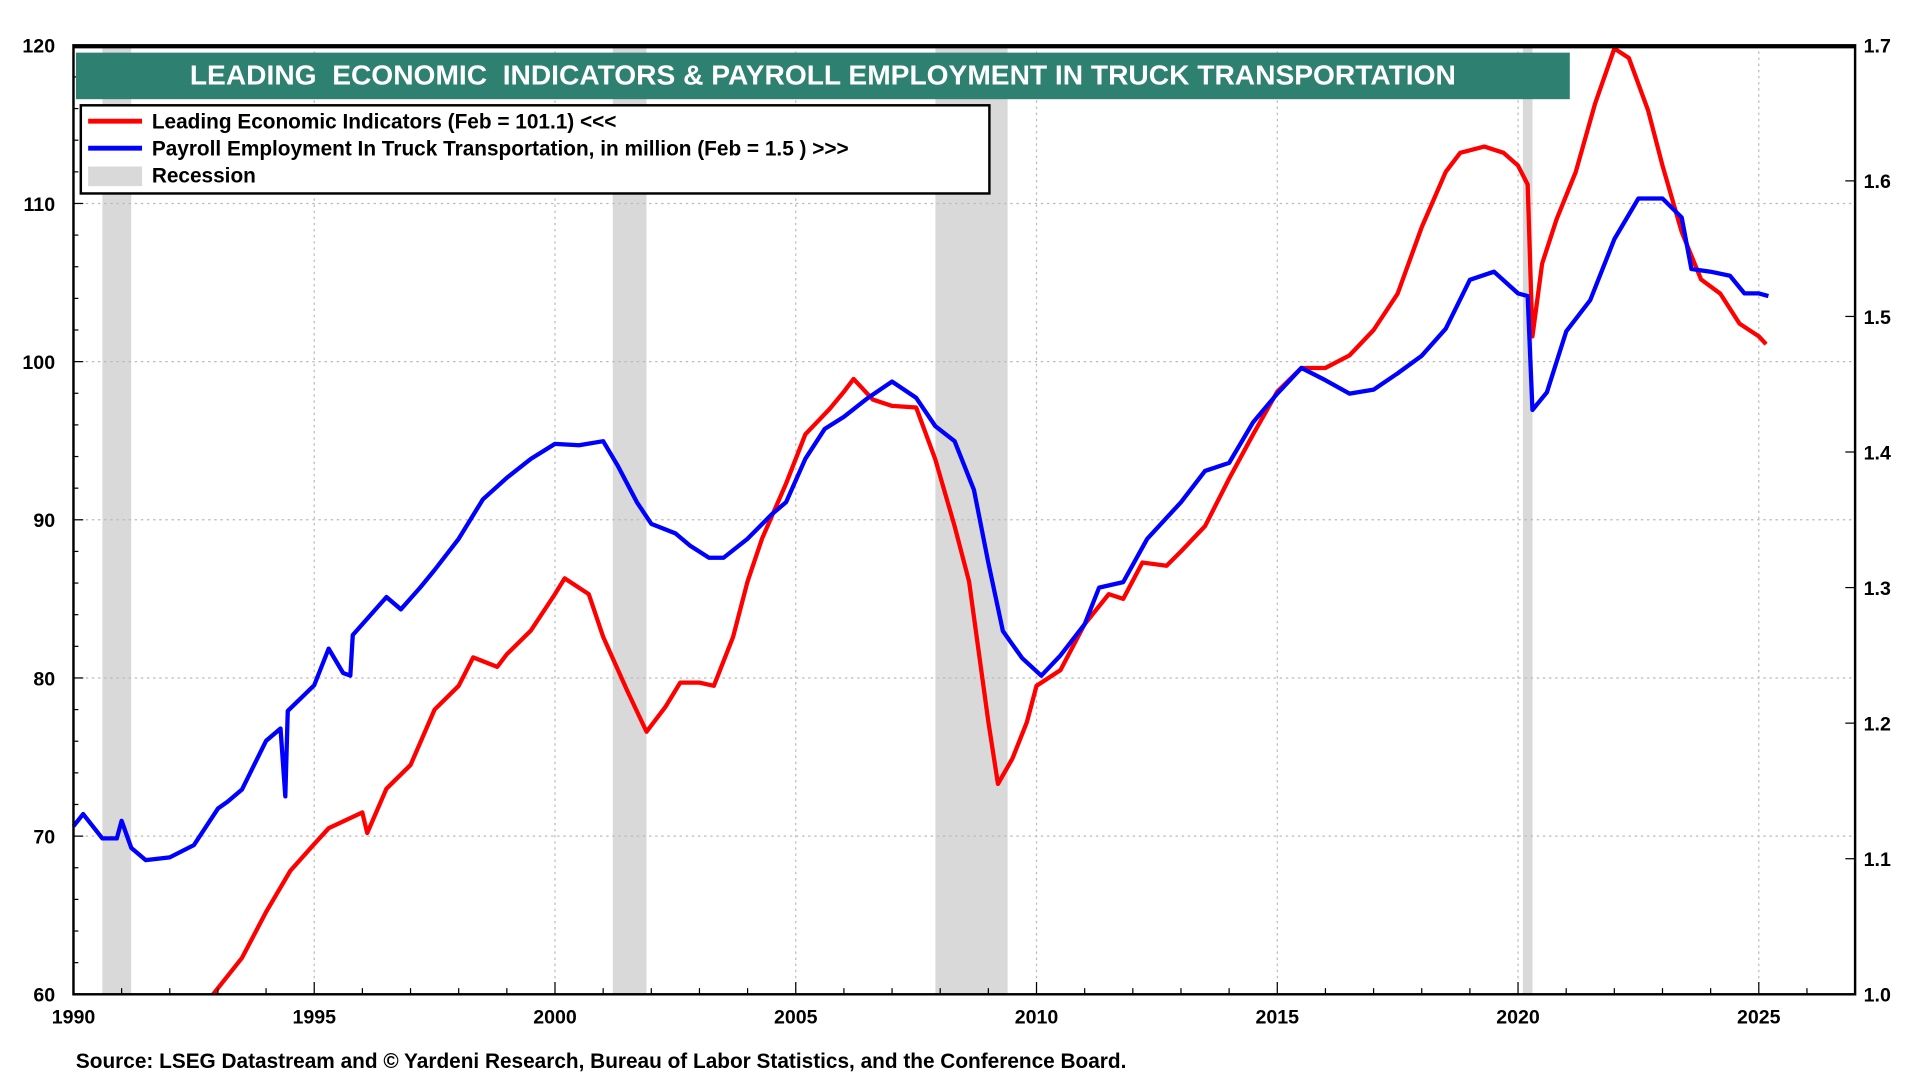 Image resolution: width=1920 pixels, height=1080 pixels. What do you see at coordinates (1877, 47) in the screenshot?
I see `y-right-tick-label: 1.7` at bounding box center [1877, 47].